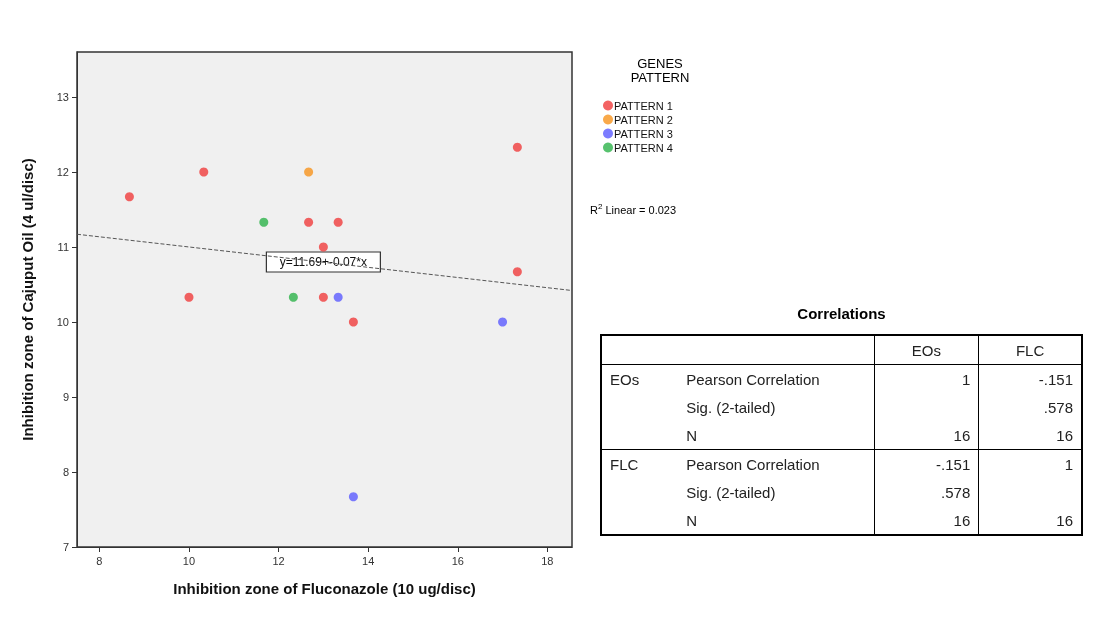 This screenshot has height=633, width=1099. What do you see at coordinates (99, 560) in the screenshot?
I see `x-tick-label: 8` at bounding box center [99, 560].